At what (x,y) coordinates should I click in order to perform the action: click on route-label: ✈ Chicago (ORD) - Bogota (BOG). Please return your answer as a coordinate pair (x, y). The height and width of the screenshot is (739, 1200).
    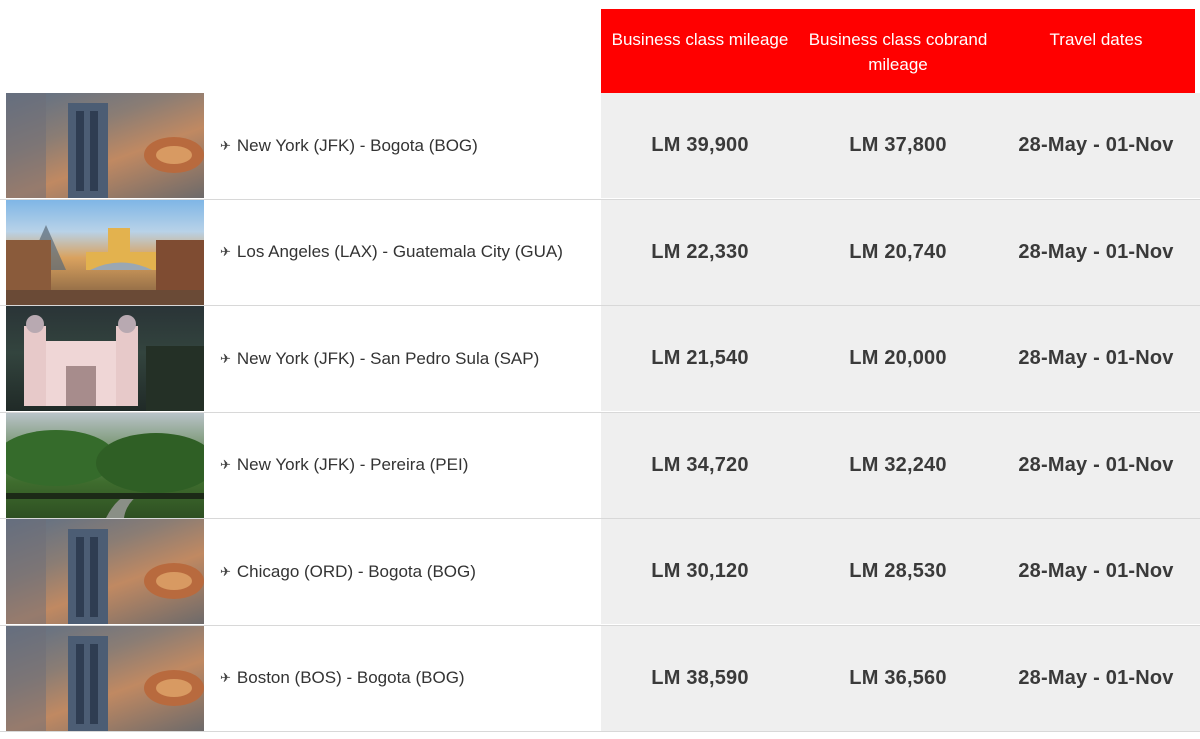
    Looking at the image, I should click on (348, 571).